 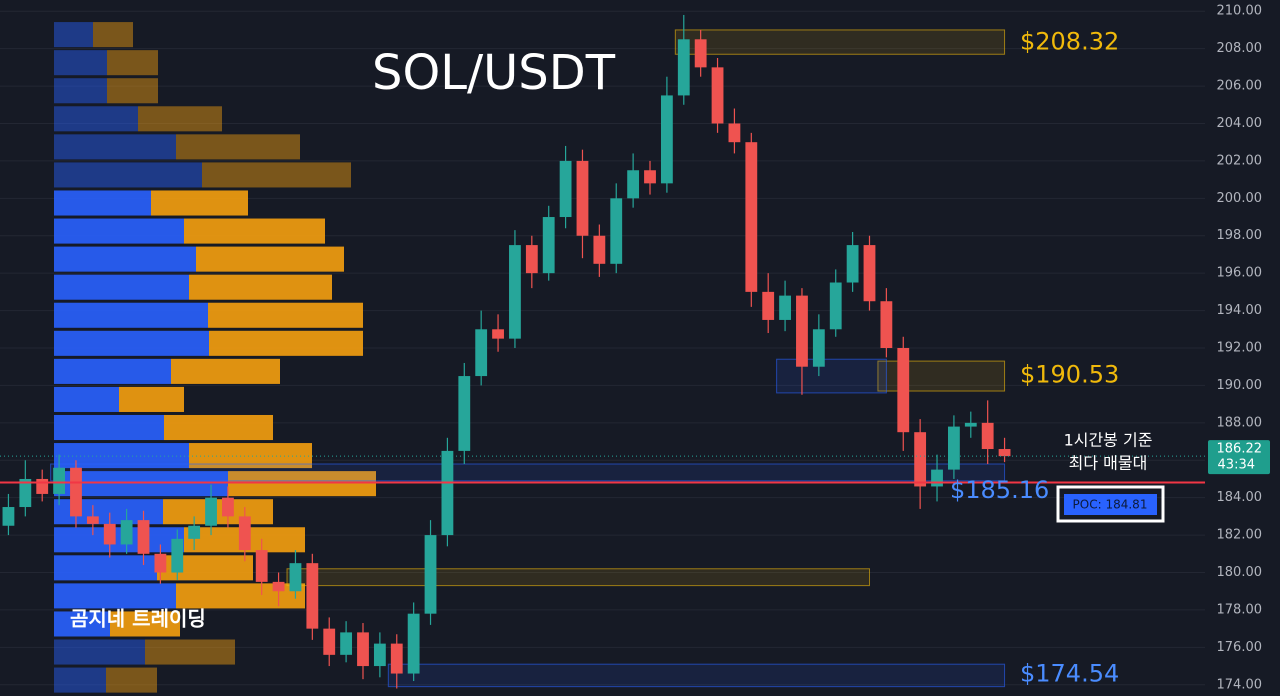 I want to click on annotation: 최다 매물대, so click(x=1108, y=463).